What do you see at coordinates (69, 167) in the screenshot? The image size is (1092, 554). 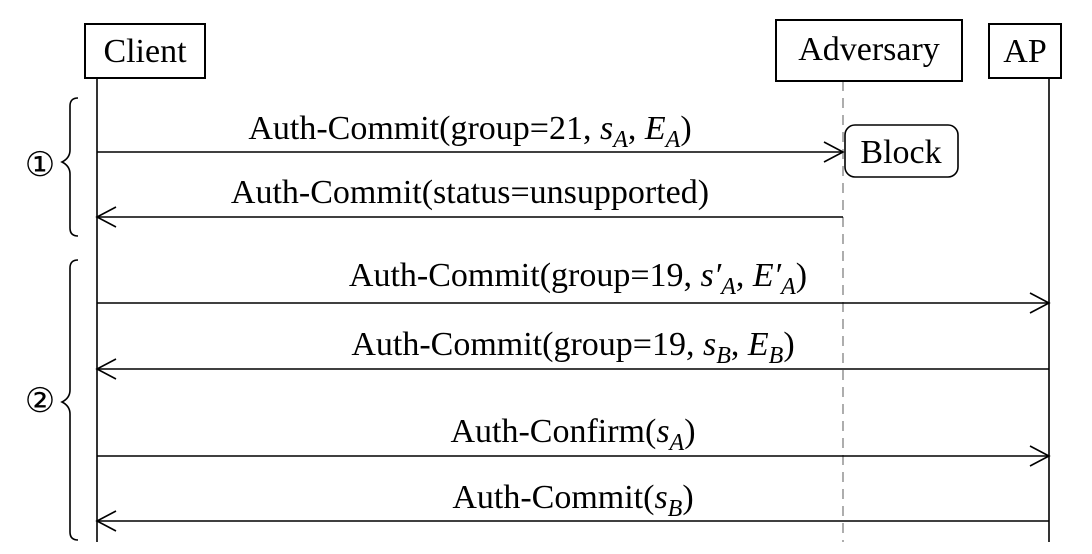 I see `phase-1-brace` at bounding box center [69, 167].